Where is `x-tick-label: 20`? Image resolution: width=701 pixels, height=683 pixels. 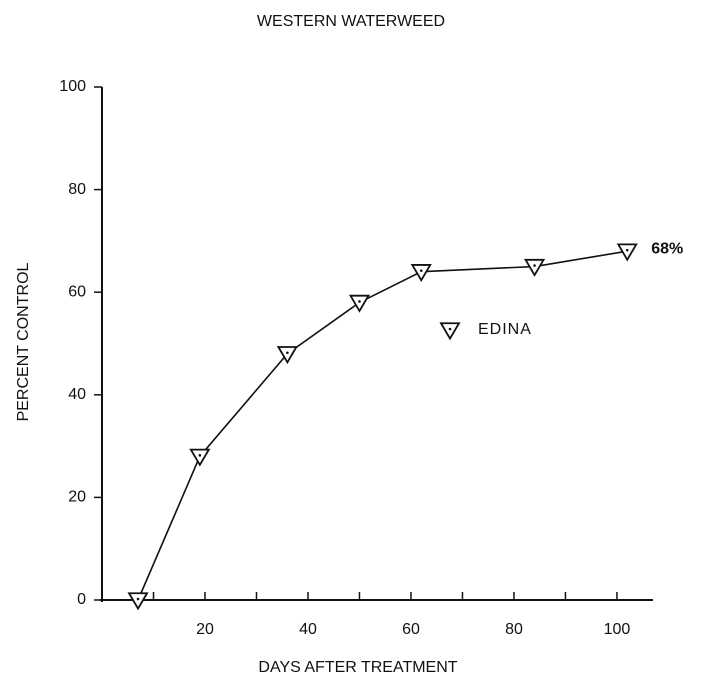
x-tick-label: 20 is located at coordinates (205, 629).